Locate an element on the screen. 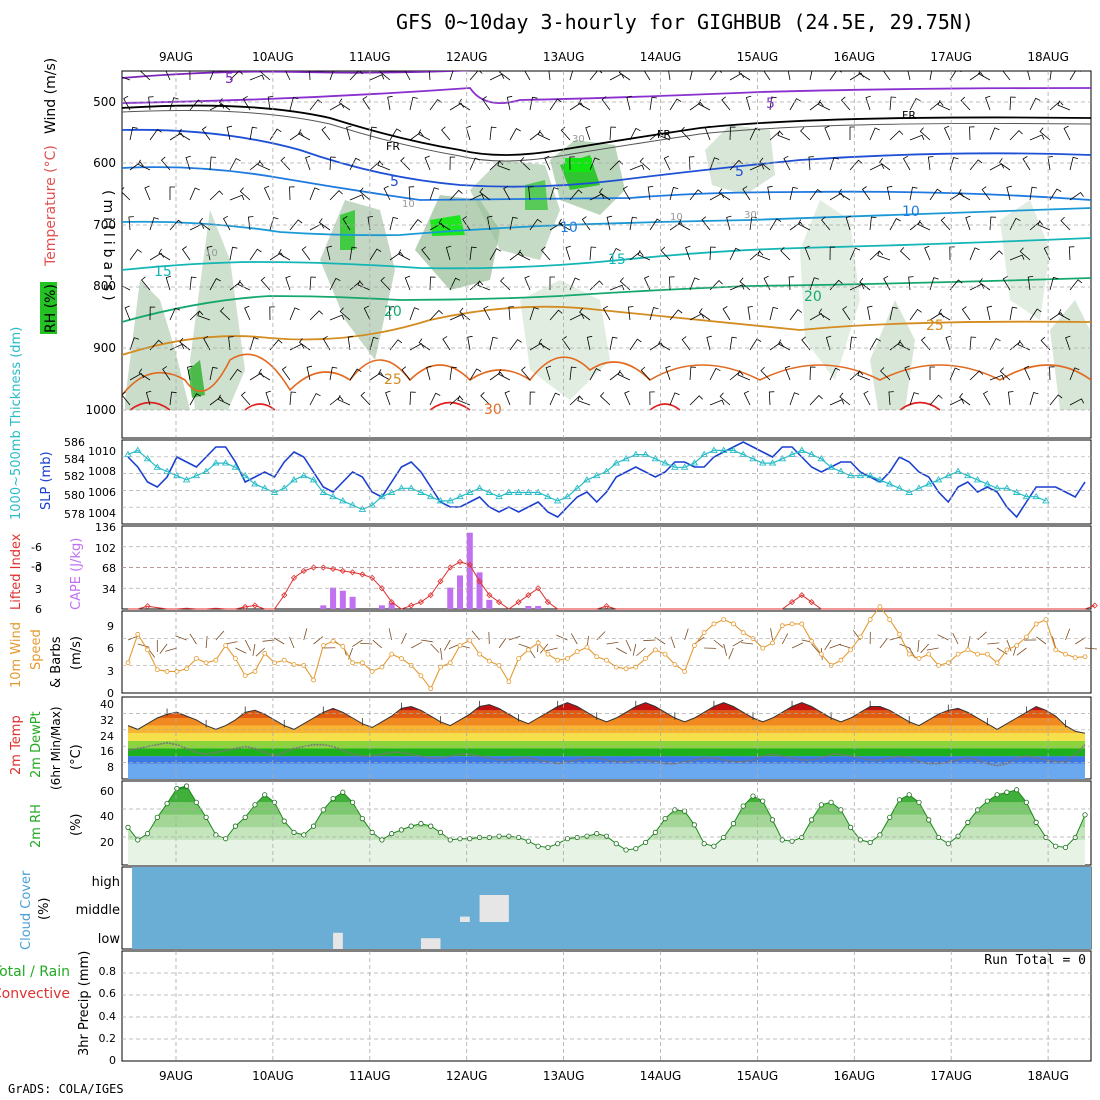  cape-tick: 102 is located at coordinates (105, 548).